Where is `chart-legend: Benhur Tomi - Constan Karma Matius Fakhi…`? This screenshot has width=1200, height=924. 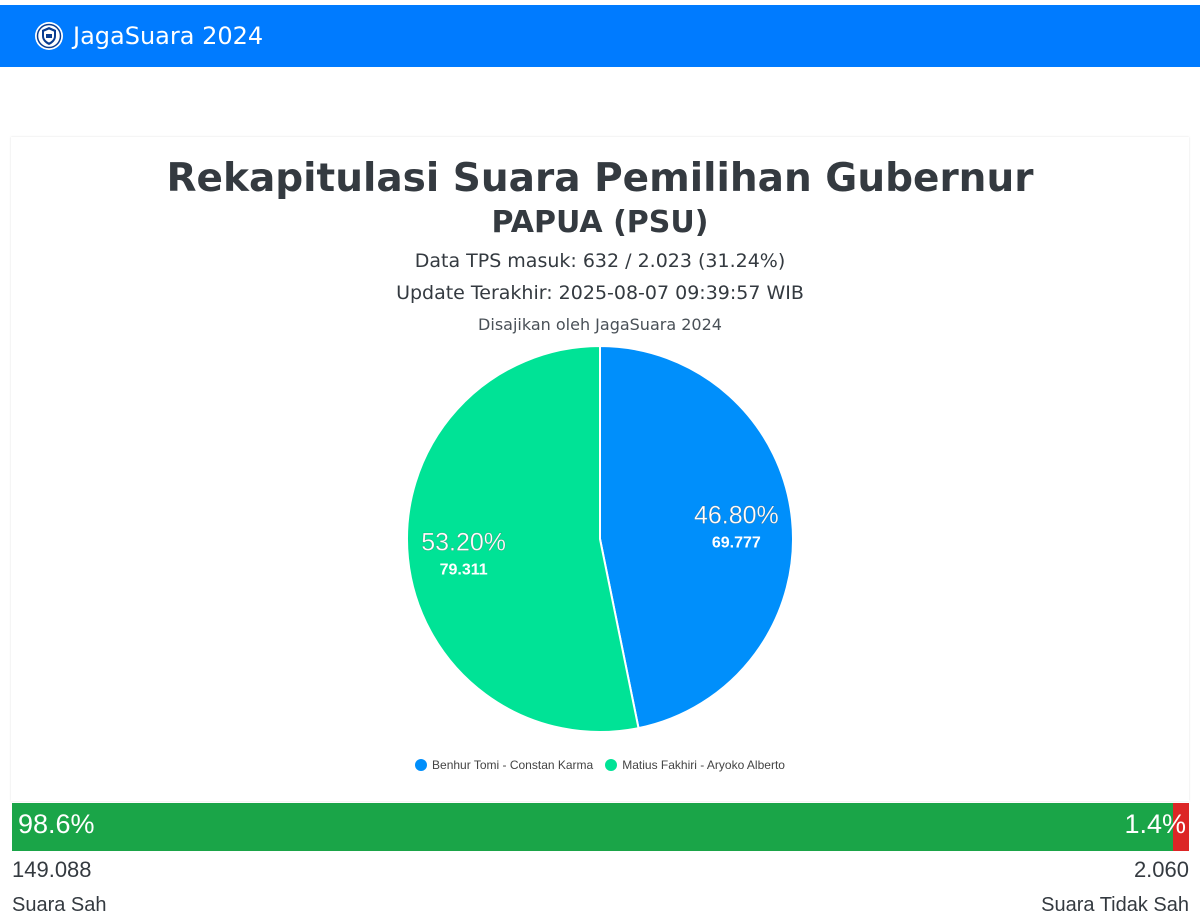
chart-legend: Benhur Tomi - Constan Karma Matius Fakhi… is located at coordinates (600, 765).